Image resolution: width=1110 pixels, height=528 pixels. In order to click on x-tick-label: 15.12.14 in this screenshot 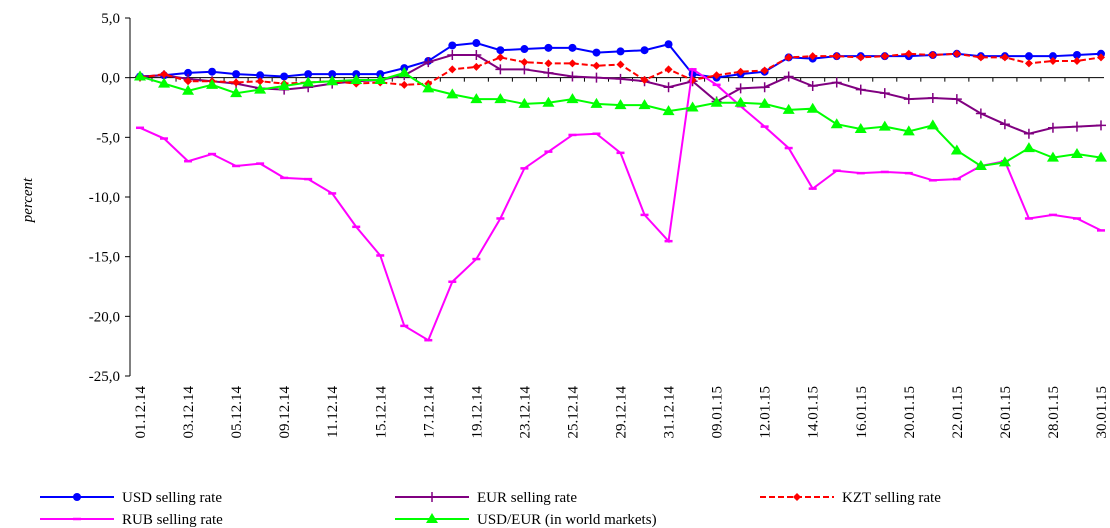, I will do `click(381, 412)`.